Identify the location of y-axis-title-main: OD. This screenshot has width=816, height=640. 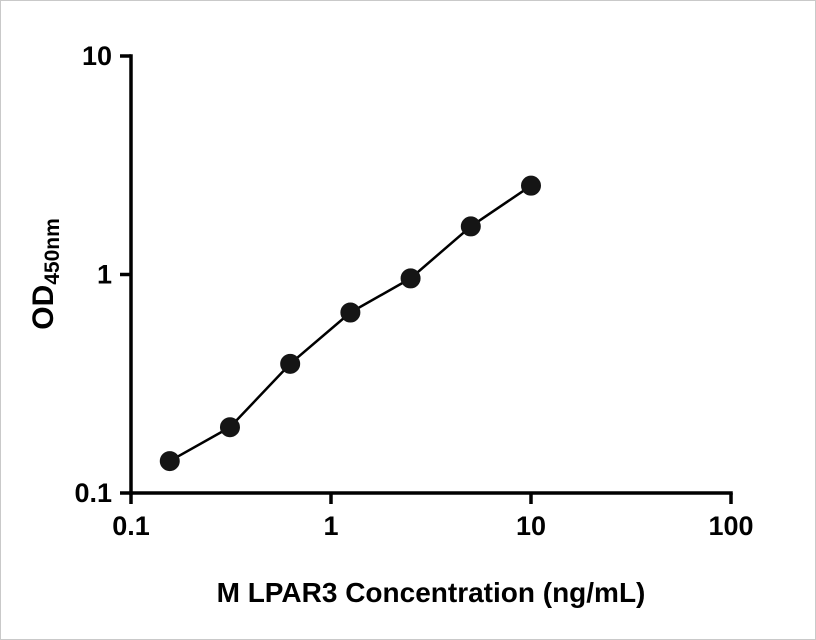
(43, 307).